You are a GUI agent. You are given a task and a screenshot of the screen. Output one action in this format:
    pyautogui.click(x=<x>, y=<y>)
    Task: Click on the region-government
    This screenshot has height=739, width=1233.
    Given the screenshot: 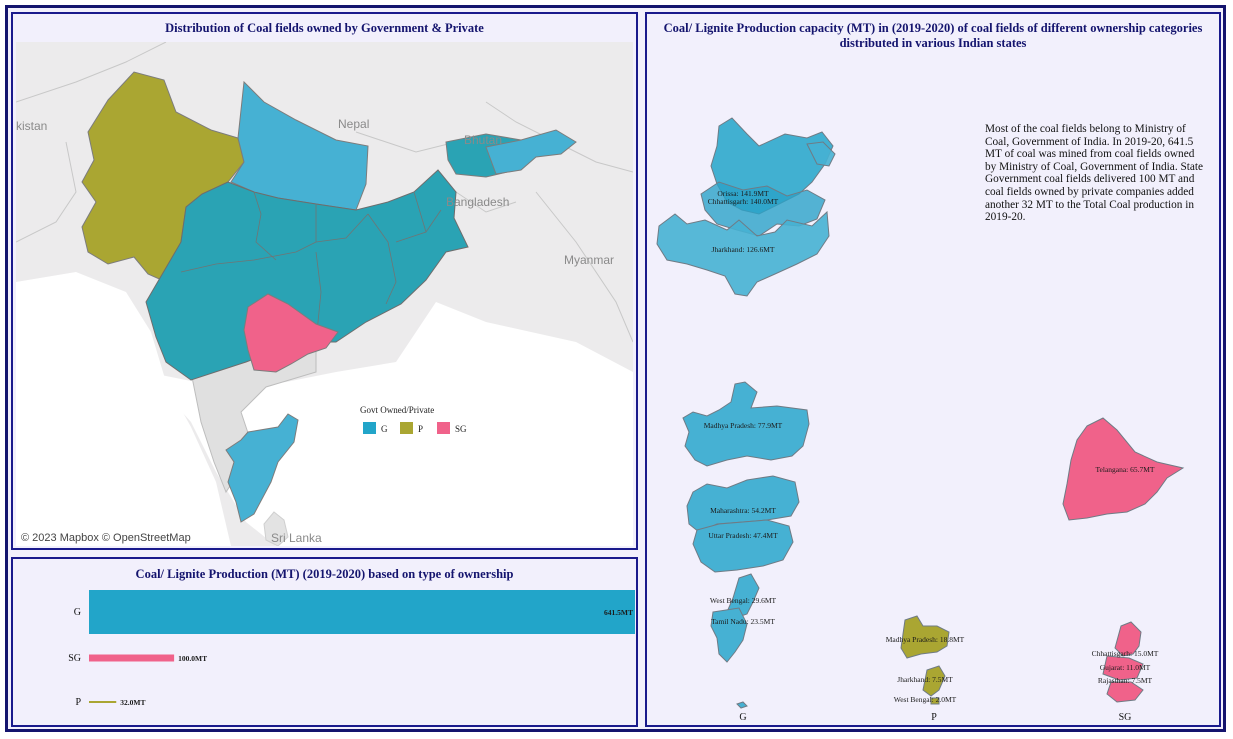 What is the action you would take?
    pyautogui.click(x=307, y=275)
    